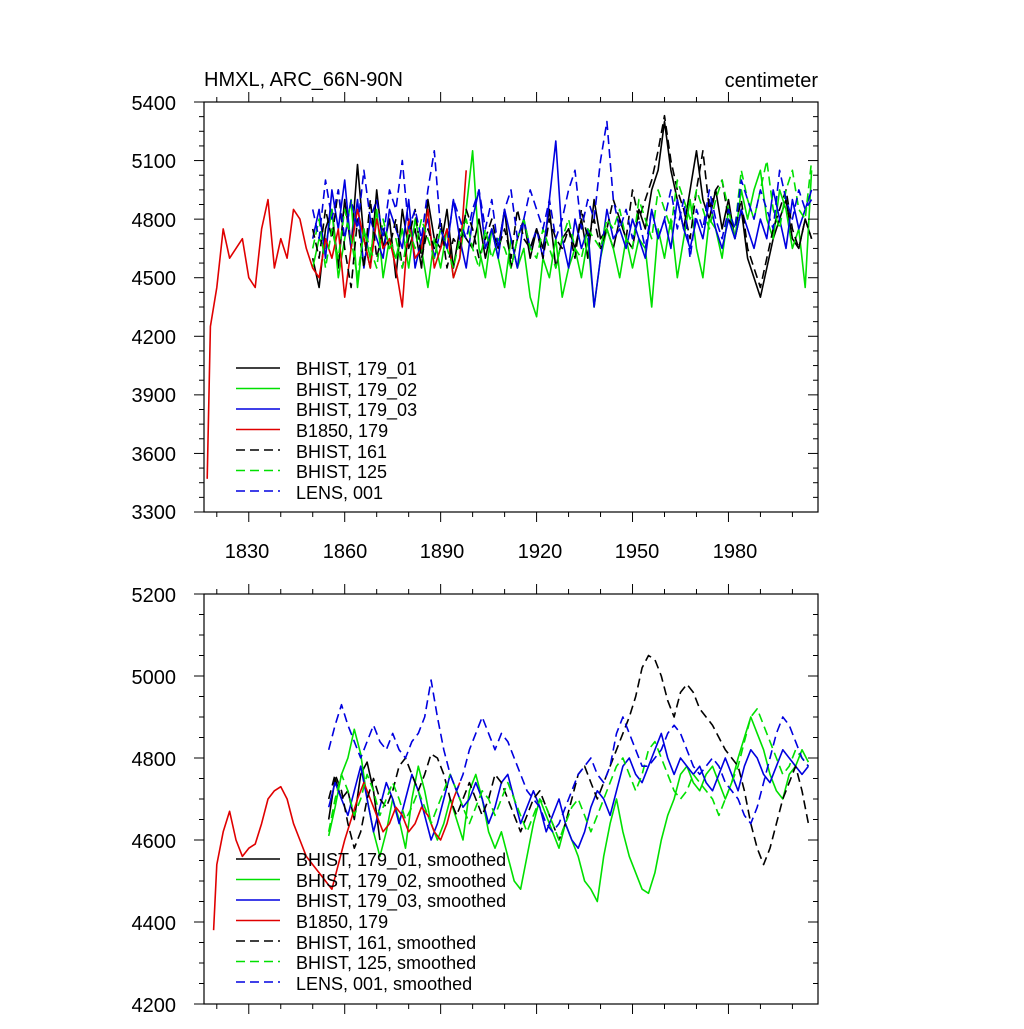 The image size is (1024, 1029). I want to click on top-legend-label: BHIST, 161, so click(341, 452).